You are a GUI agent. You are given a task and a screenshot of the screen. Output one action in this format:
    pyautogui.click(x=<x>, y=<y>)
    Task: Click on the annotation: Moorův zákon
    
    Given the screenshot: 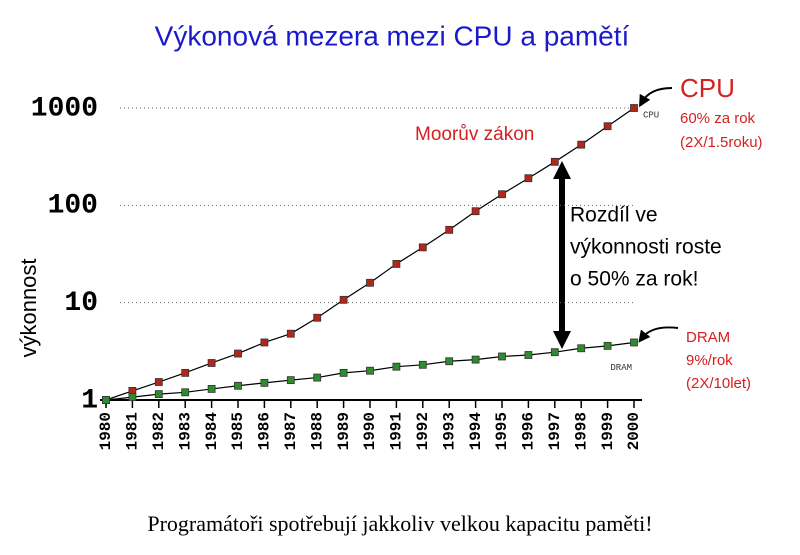 What is the action you would take?
    pyautogui.click(x=474, y=134)
    